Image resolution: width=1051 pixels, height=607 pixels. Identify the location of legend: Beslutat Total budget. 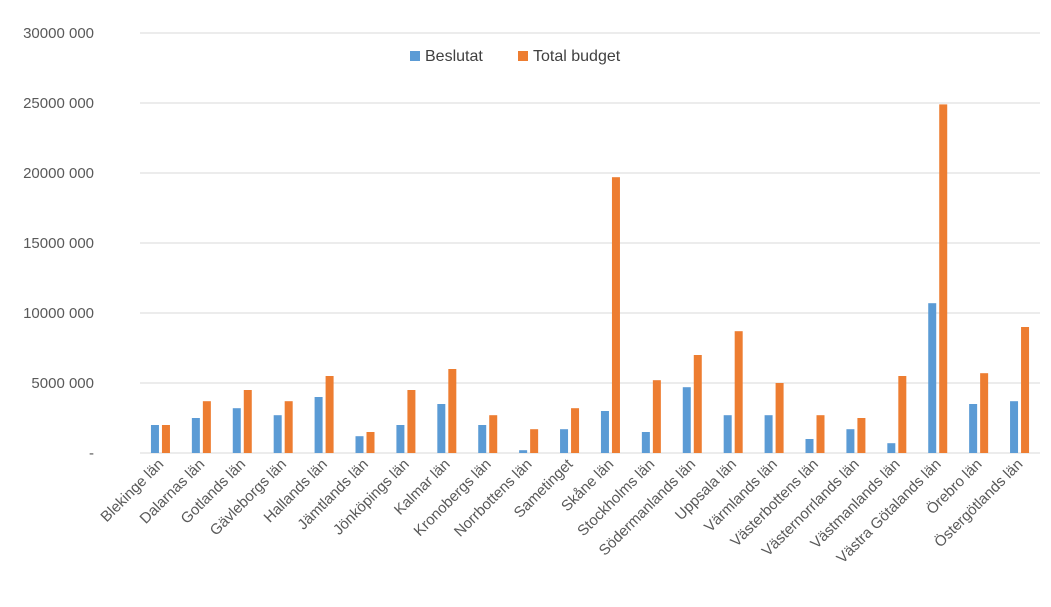
(515, 56).